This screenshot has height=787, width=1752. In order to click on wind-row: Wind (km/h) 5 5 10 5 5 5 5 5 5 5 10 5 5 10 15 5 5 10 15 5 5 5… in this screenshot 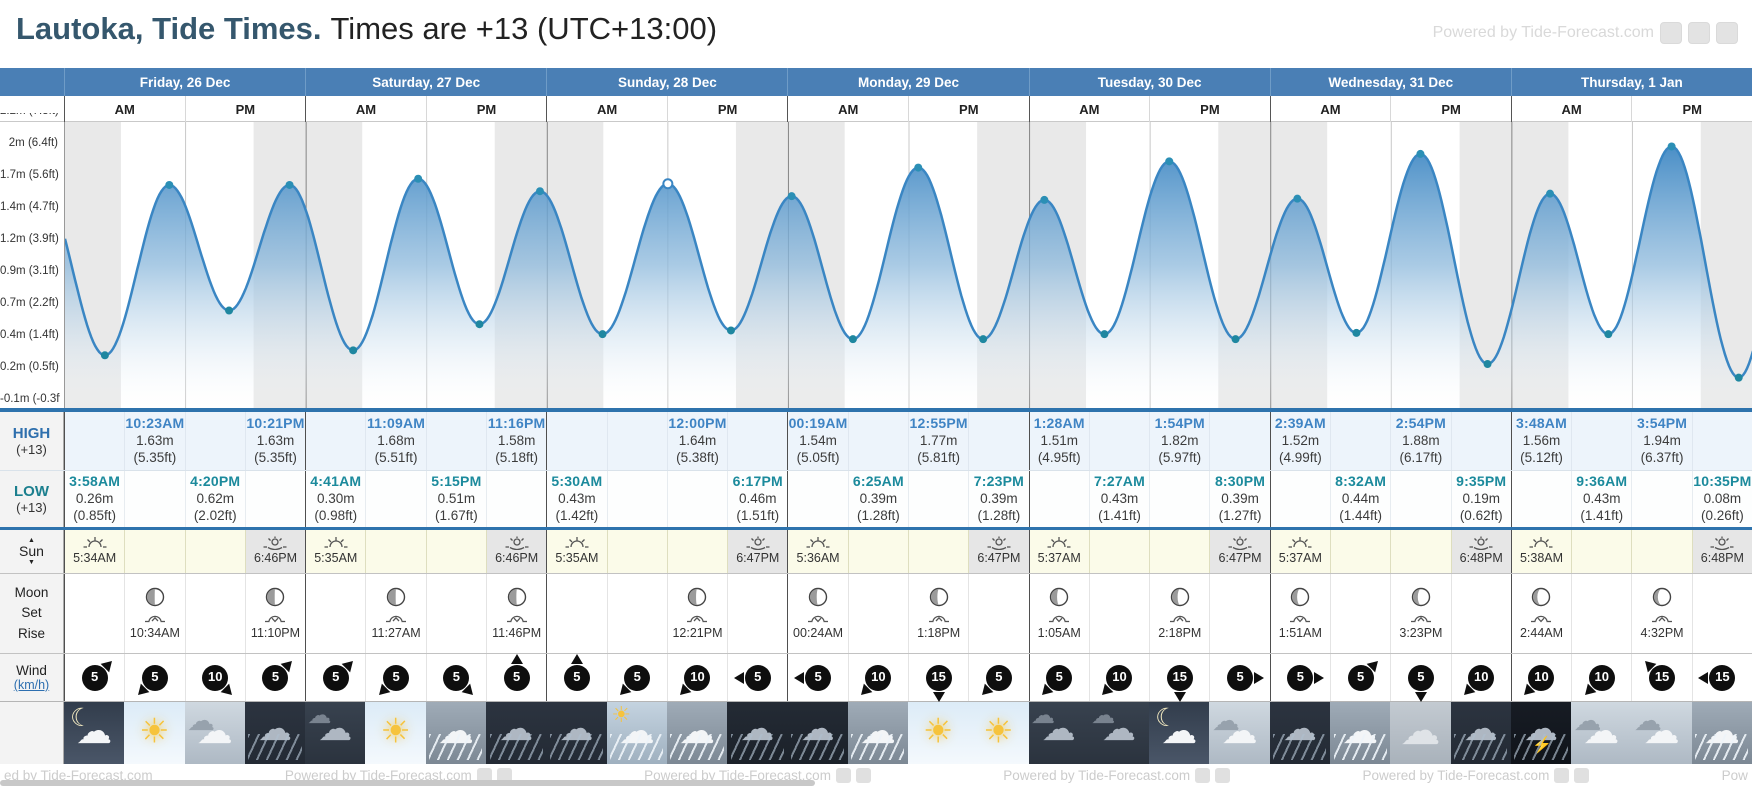, I will do `click(876, 677)`.